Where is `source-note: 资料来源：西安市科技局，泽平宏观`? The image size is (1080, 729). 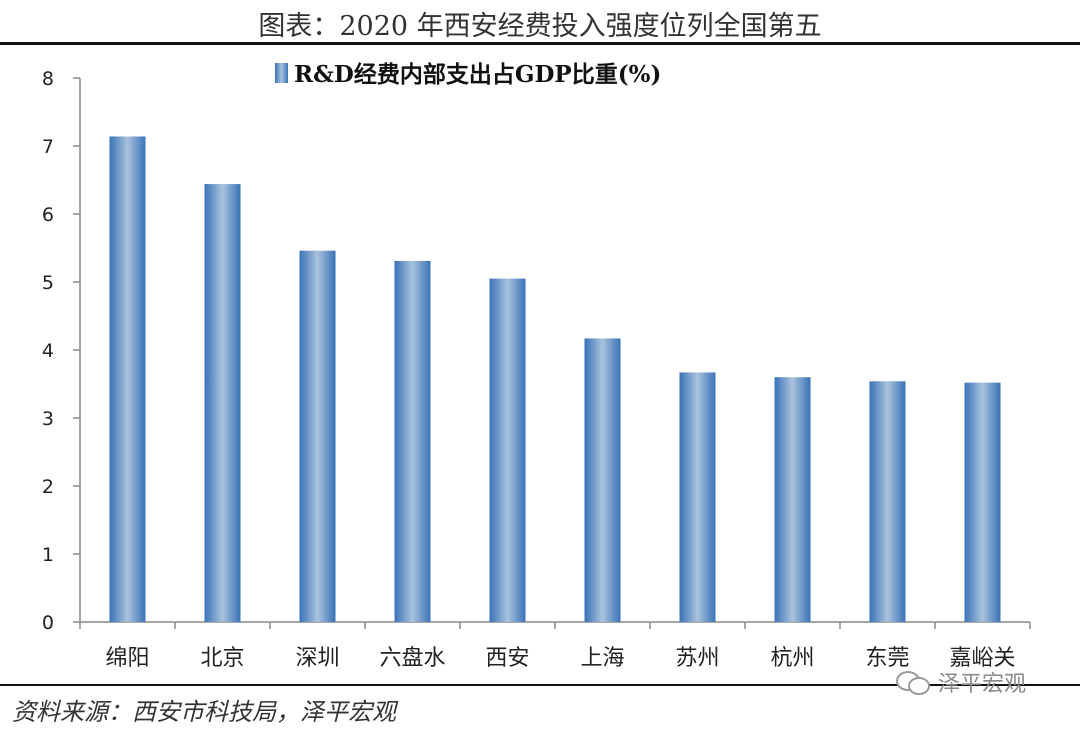
source-note: 资料来源：西安市科技局，泽平宏观 is located at coordinates (204, 712).